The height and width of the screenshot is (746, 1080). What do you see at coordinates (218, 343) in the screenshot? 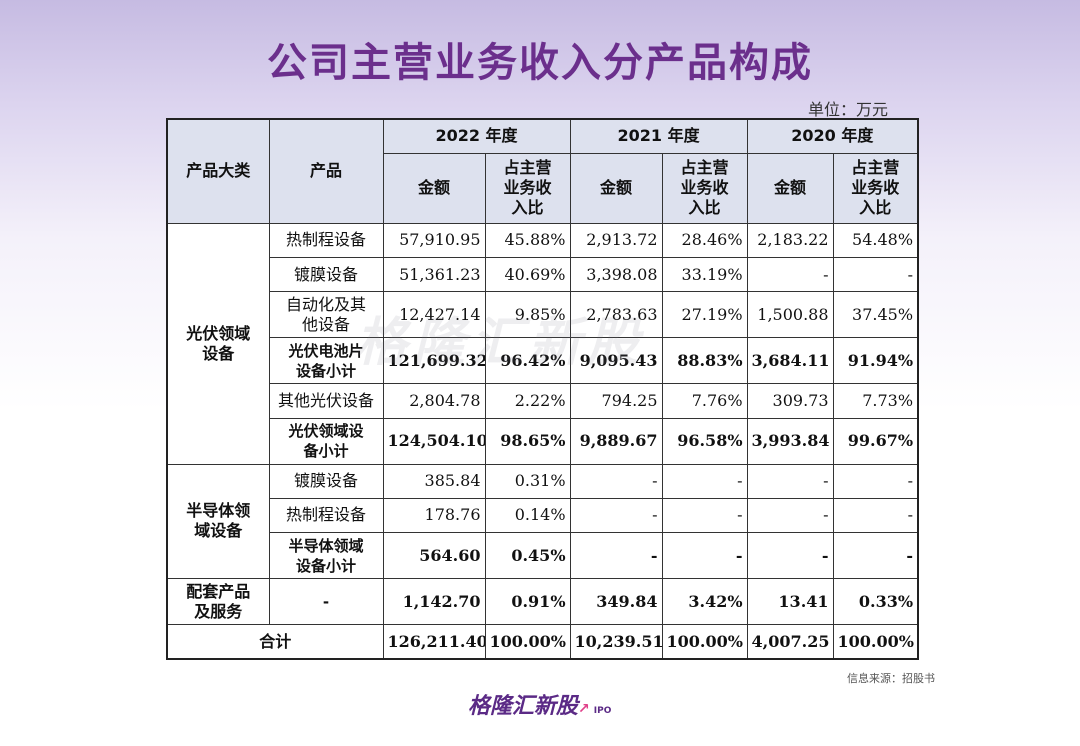
I see `category-cell: 光伏领域 设备` at bounding box center [218, 343].